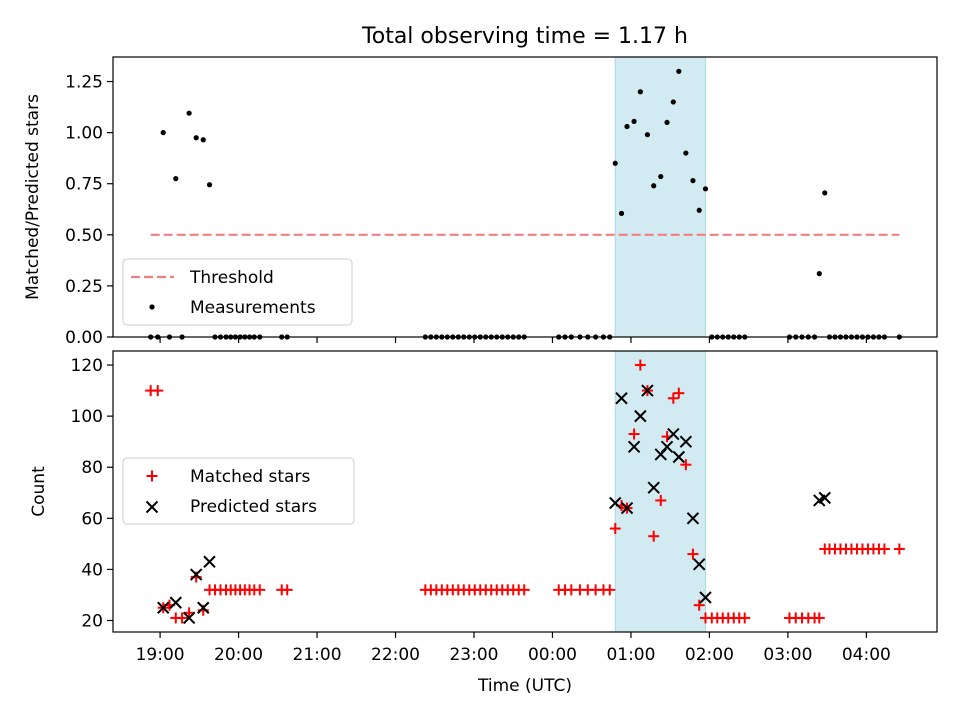 The height and width of the screenshot is (720, 960). Describe the element at coordinates (253, 507) in the screenshot. I see `legend-predicted-label: Predicted stars` at that location.